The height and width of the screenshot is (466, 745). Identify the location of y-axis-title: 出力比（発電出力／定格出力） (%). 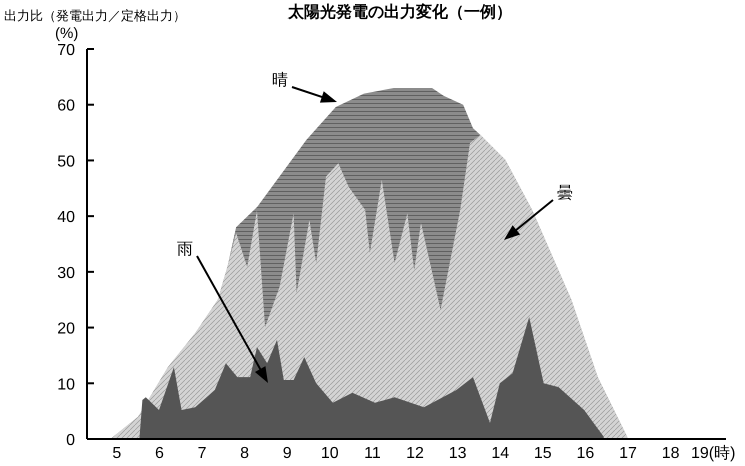
(95, 25).